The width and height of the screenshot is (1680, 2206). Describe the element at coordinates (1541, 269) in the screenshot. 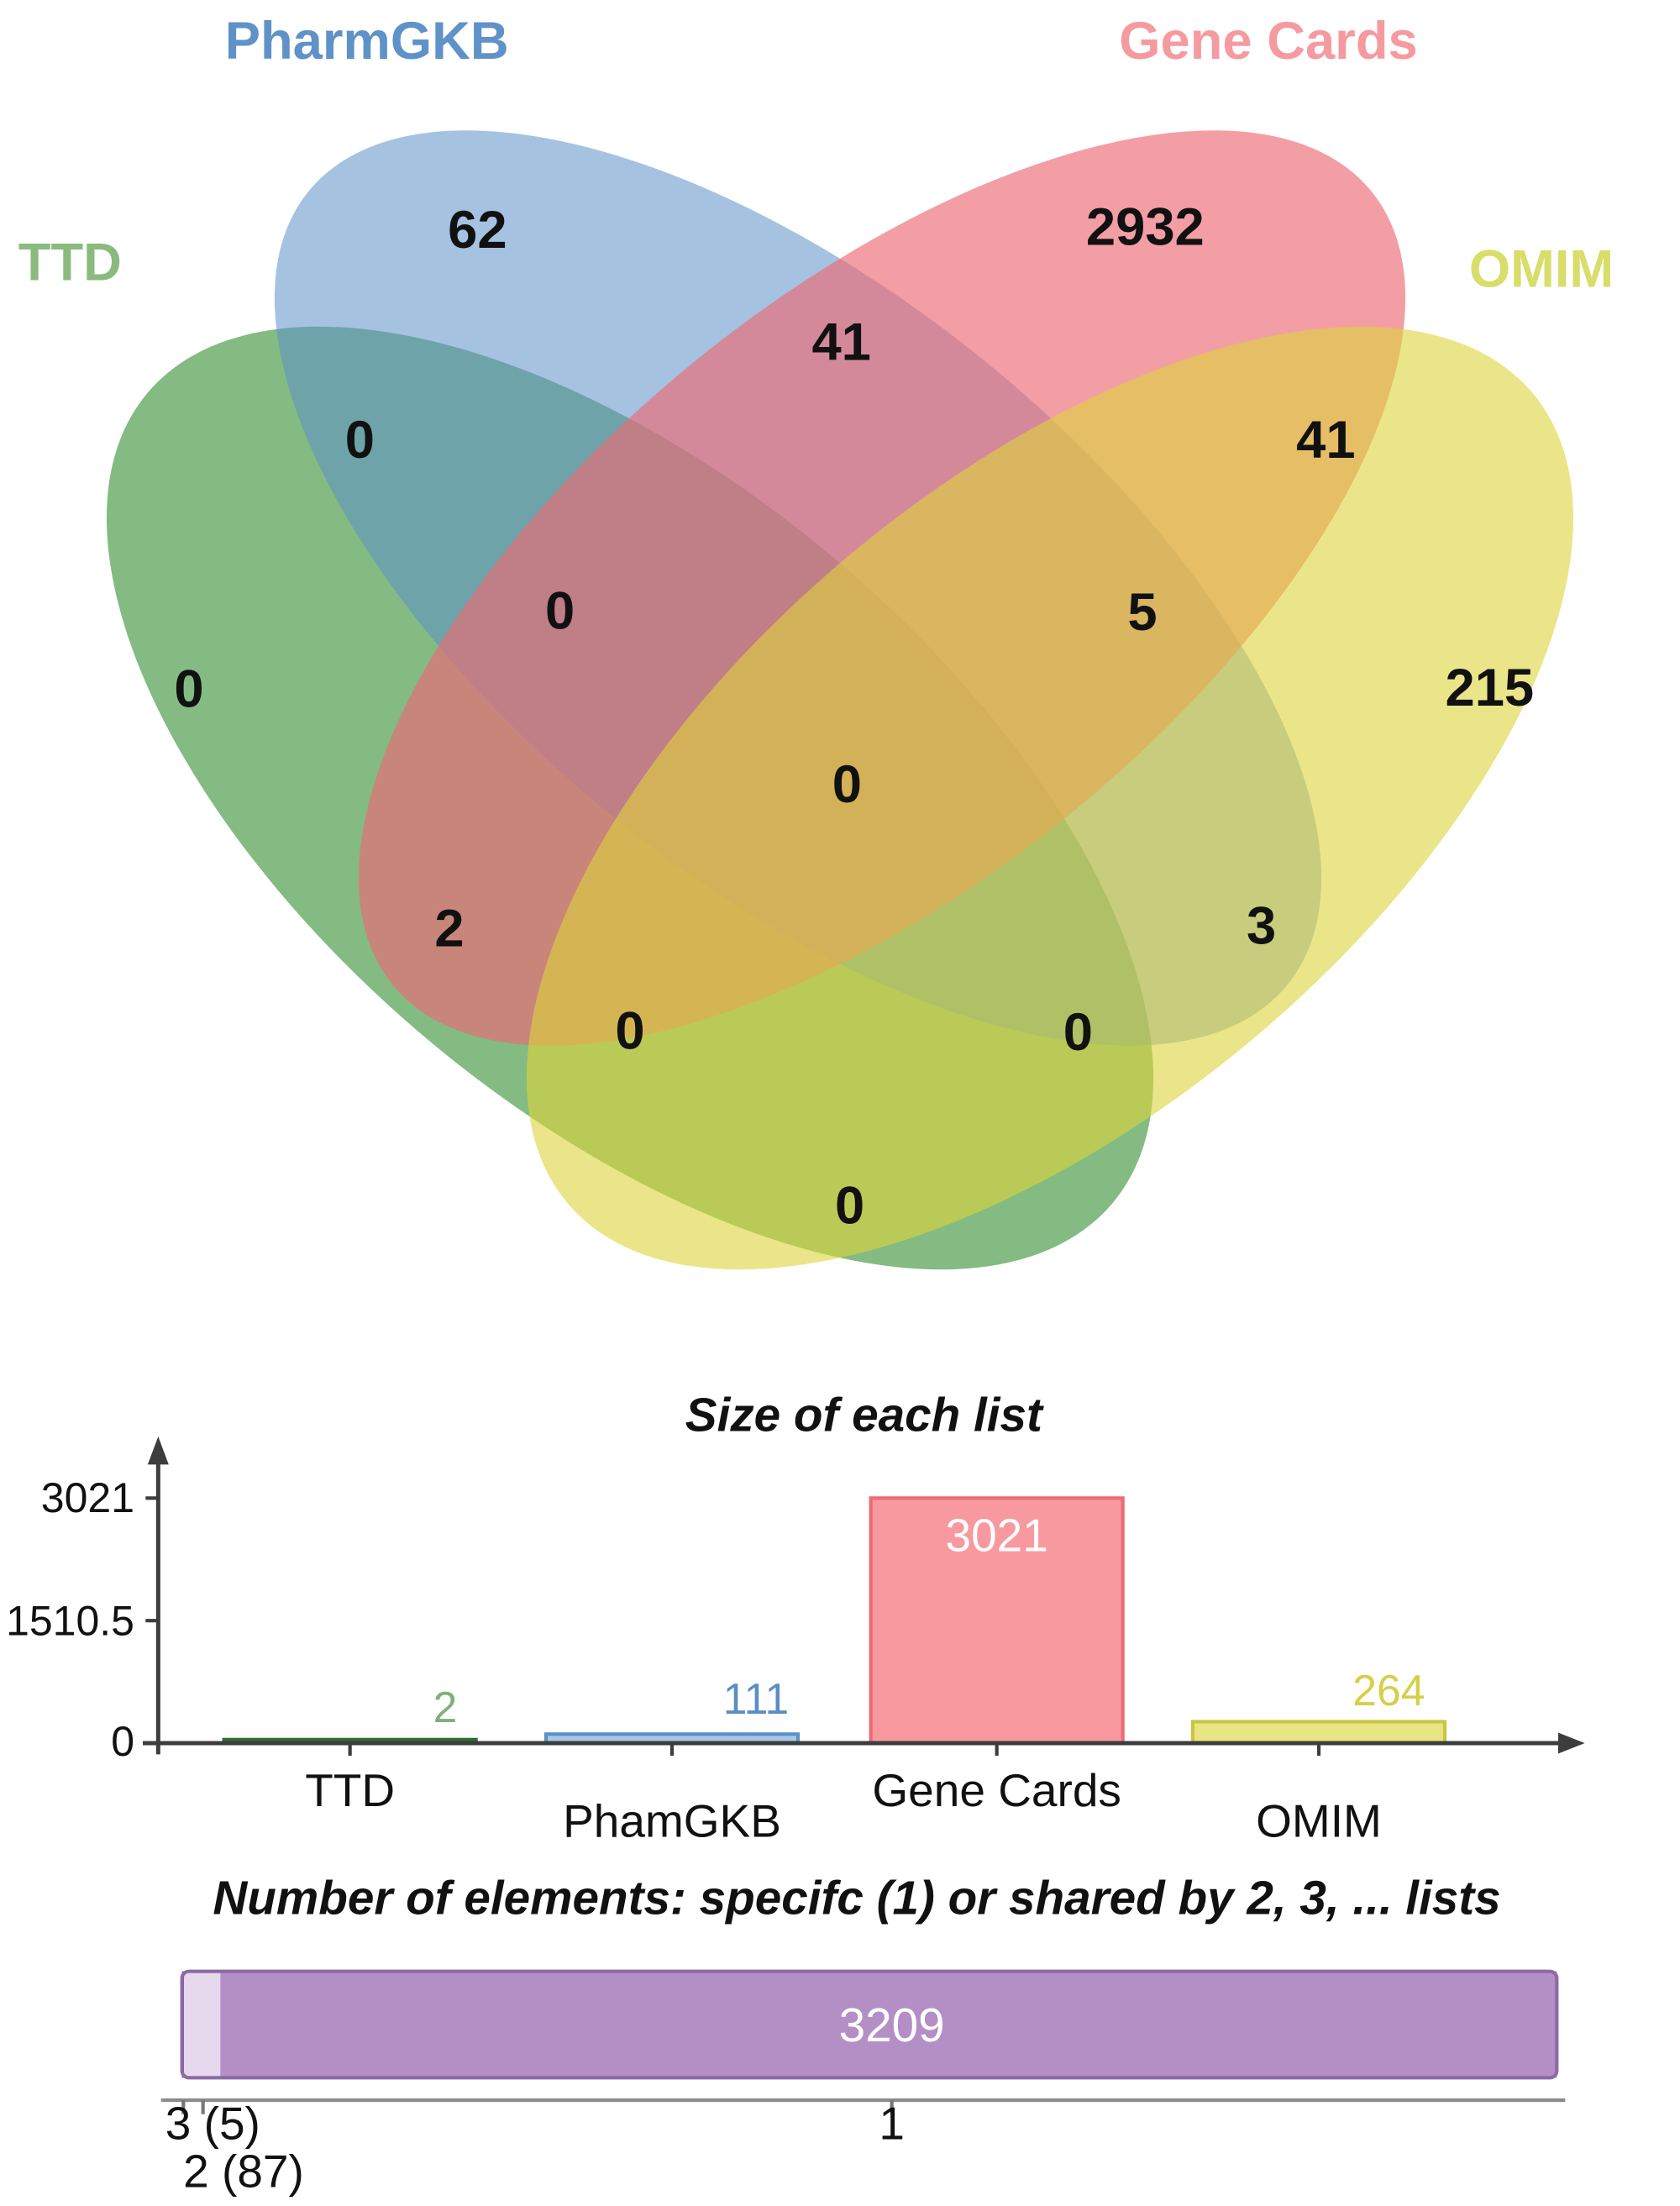

I see `venn-set-label-omim: OMIM` at that location.